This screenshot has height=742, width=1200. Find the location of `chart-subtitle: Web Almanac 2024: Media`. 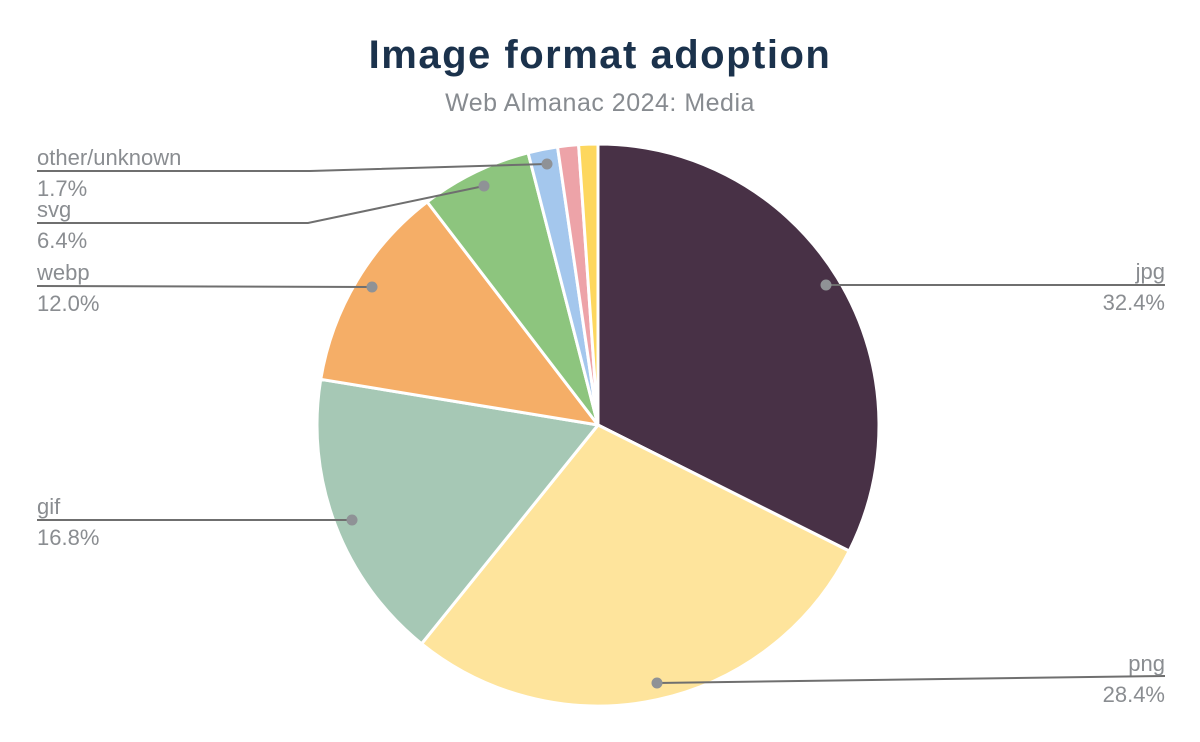

chart-subtitle: Web Almanac 2024: Media is located at coordinates (600, 103).